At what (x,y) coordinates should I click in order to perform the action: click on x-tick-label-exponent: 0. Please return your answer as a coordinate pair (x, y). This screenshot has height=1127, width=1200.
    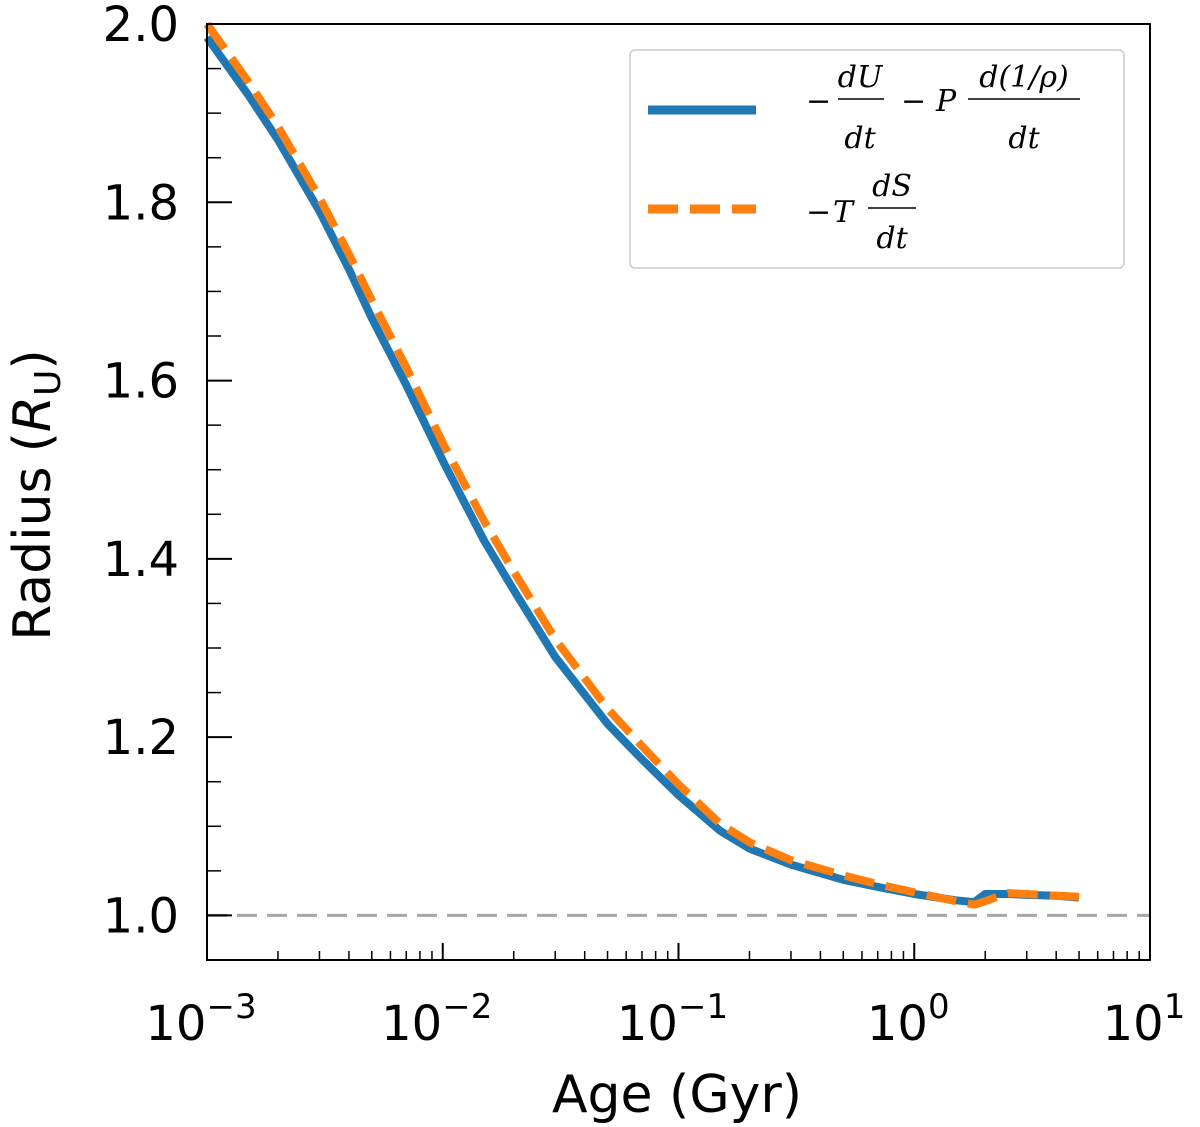
    Looking at the image, I should click on (939, 1007).